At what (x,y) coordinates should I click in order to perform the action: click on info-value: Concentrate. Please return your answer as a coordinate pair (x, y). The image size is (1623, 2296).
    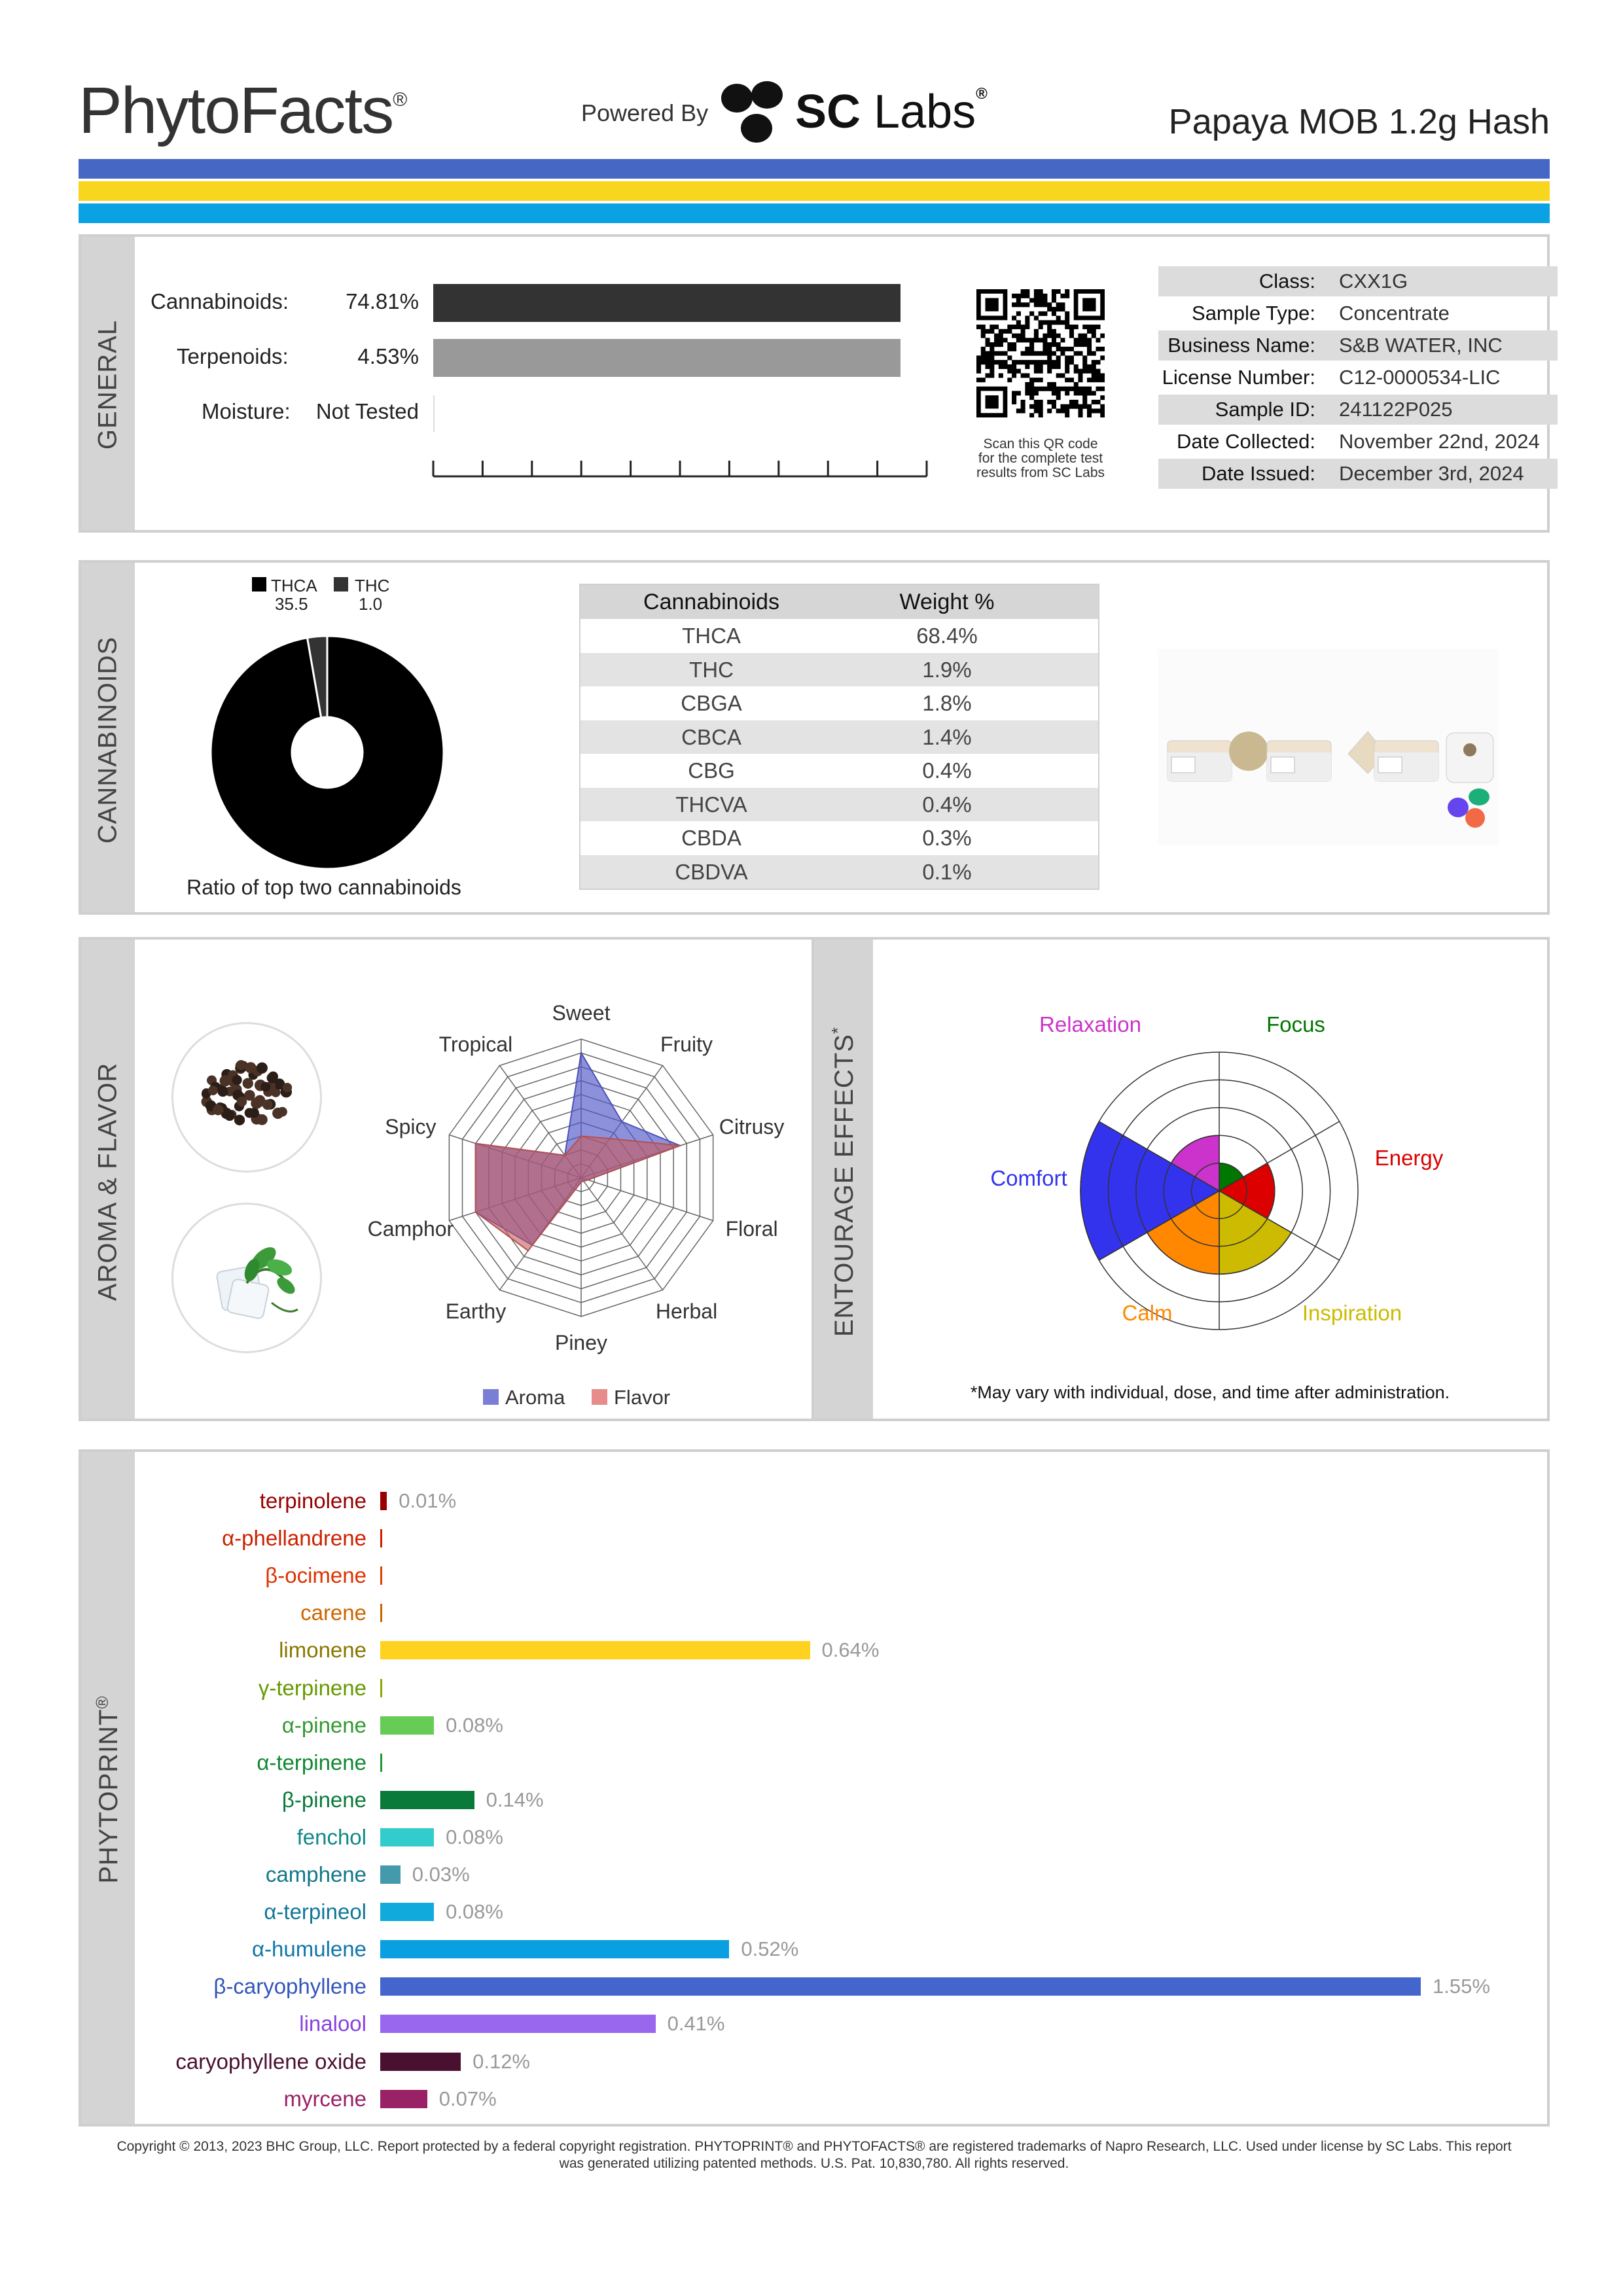
    Looking at the image, I should click on (1394, 313).